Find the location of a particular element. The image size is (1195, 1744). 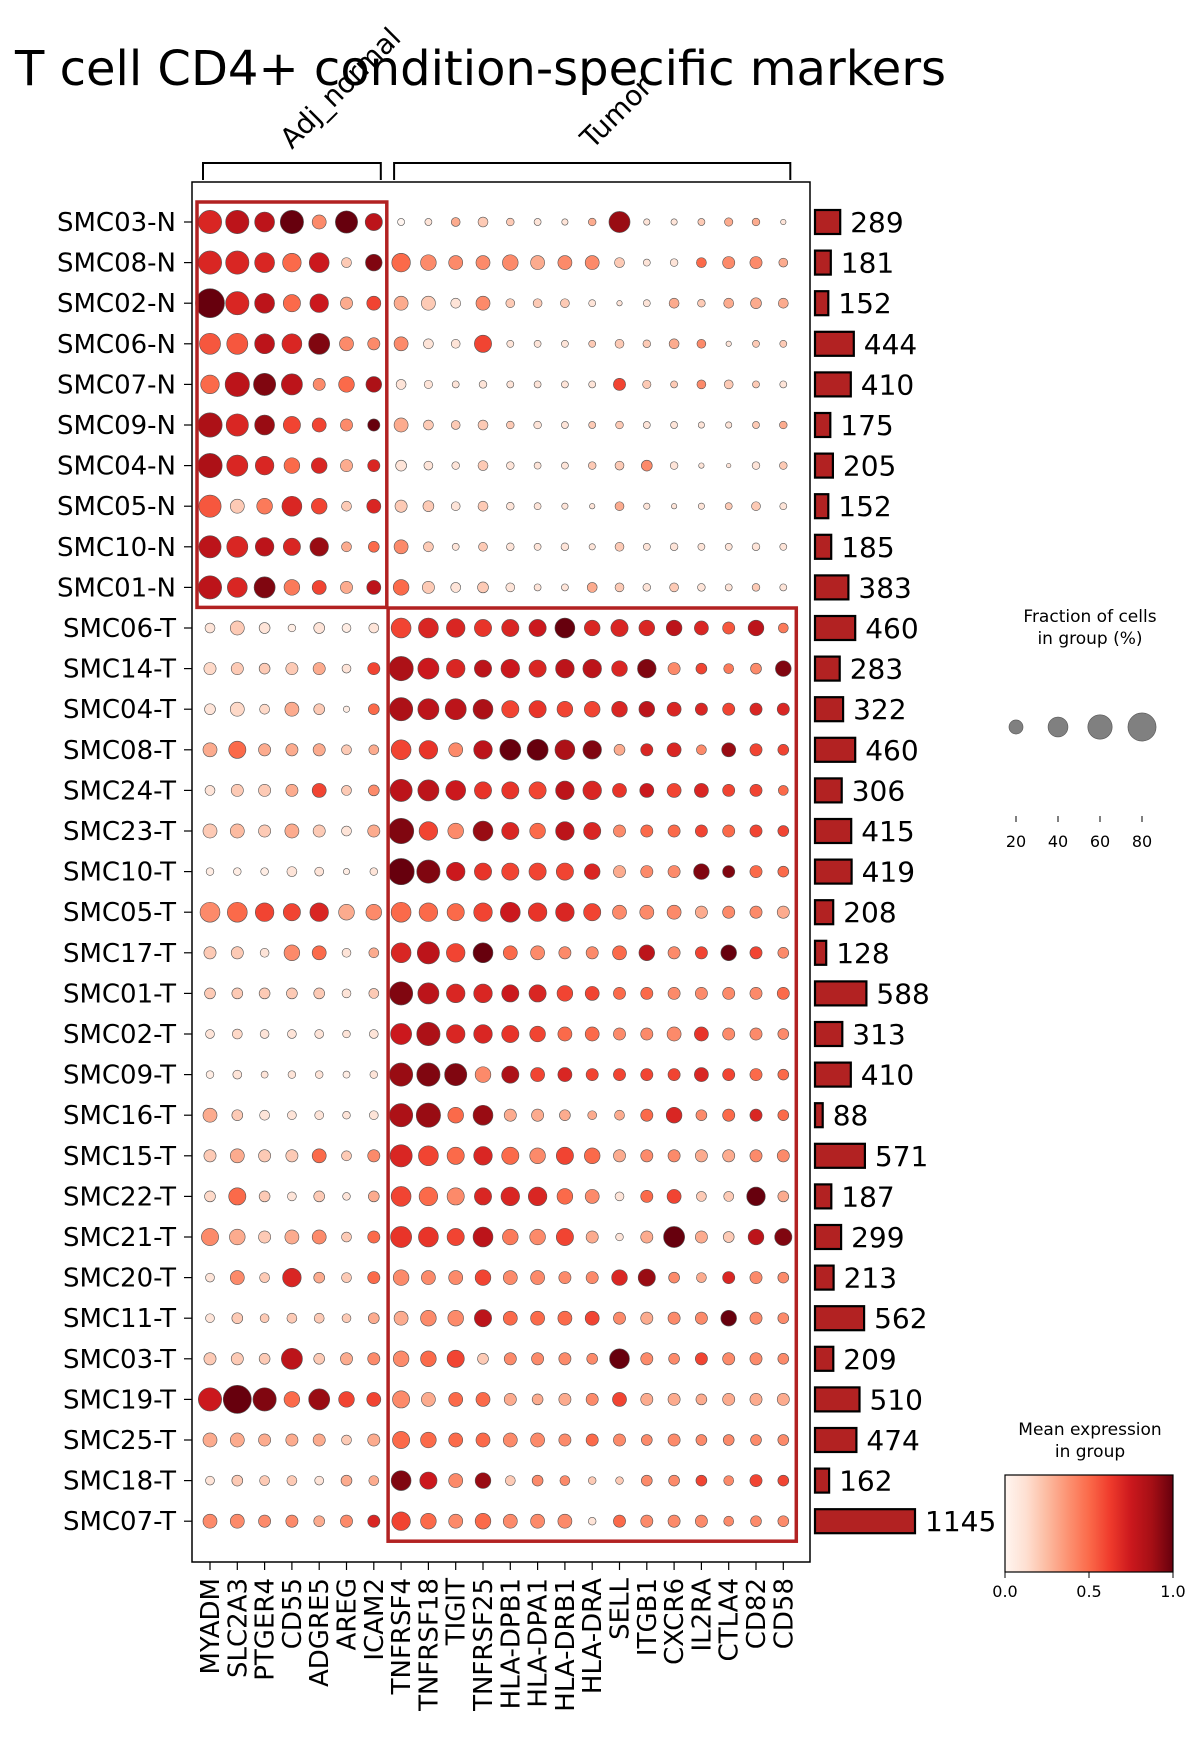

dot-SMC20-T-SLC2A3 is located at coordinates (237, 1277).